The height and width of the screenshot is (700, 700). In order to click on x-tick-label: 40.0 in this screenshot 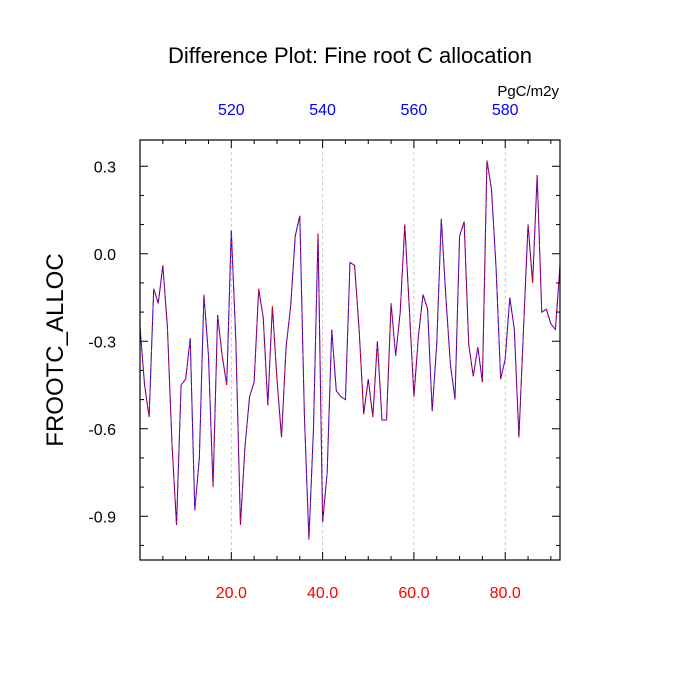, I will do `click(322, 593)`.